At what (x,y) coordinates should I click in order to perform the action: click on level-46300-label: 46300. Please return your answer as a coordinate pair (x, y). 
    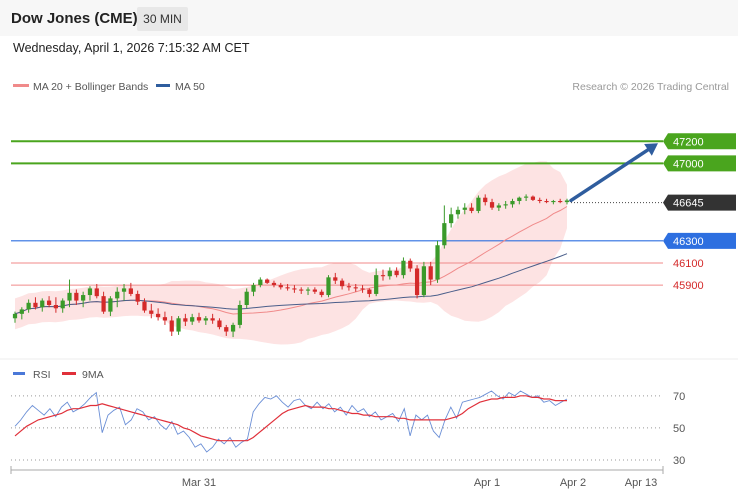
    Looking at the image, I should click on (688, 242).